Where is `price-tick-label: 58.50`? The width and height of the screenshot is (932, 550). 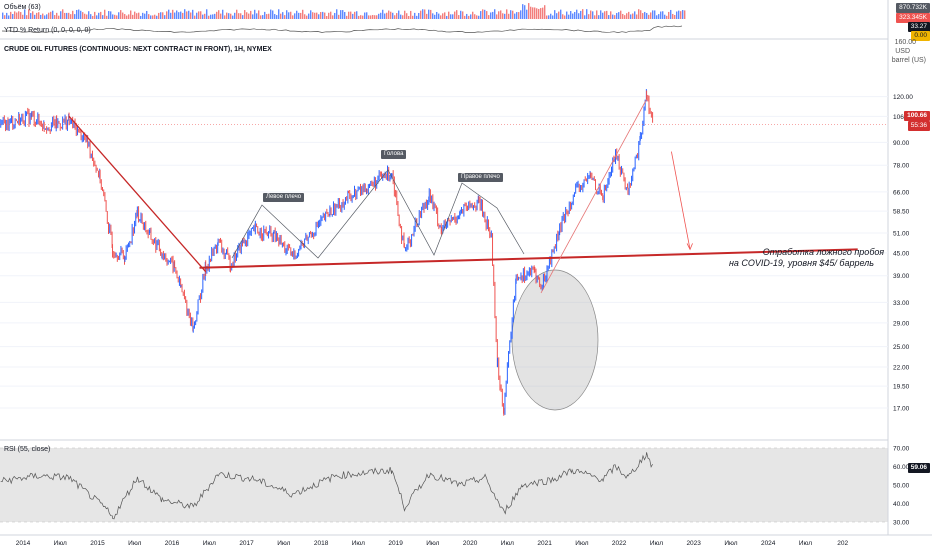
price-tick-label: 58.50 is located at coordinates (901, 212).